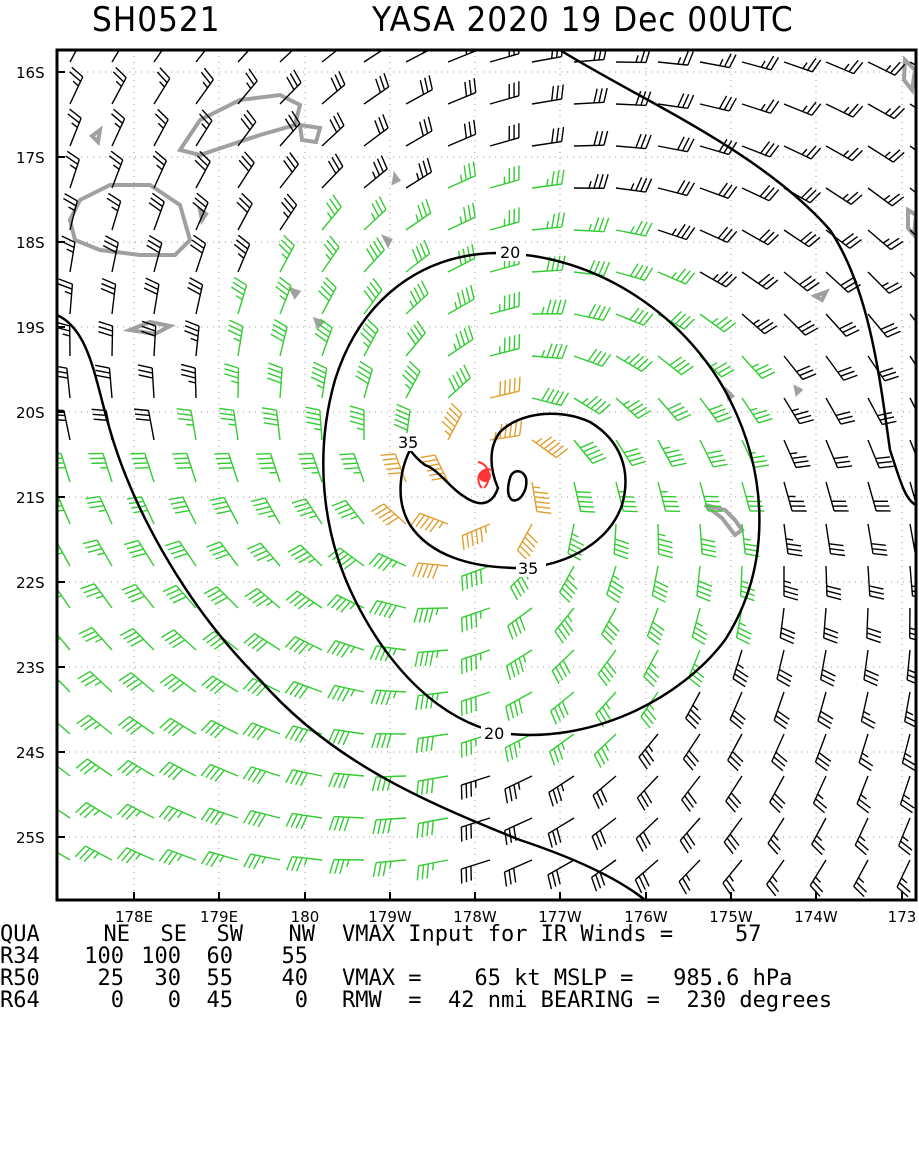 This screenshot has height=1164, width=919. I want to click on lat-label: 24S, so click(30, 753).